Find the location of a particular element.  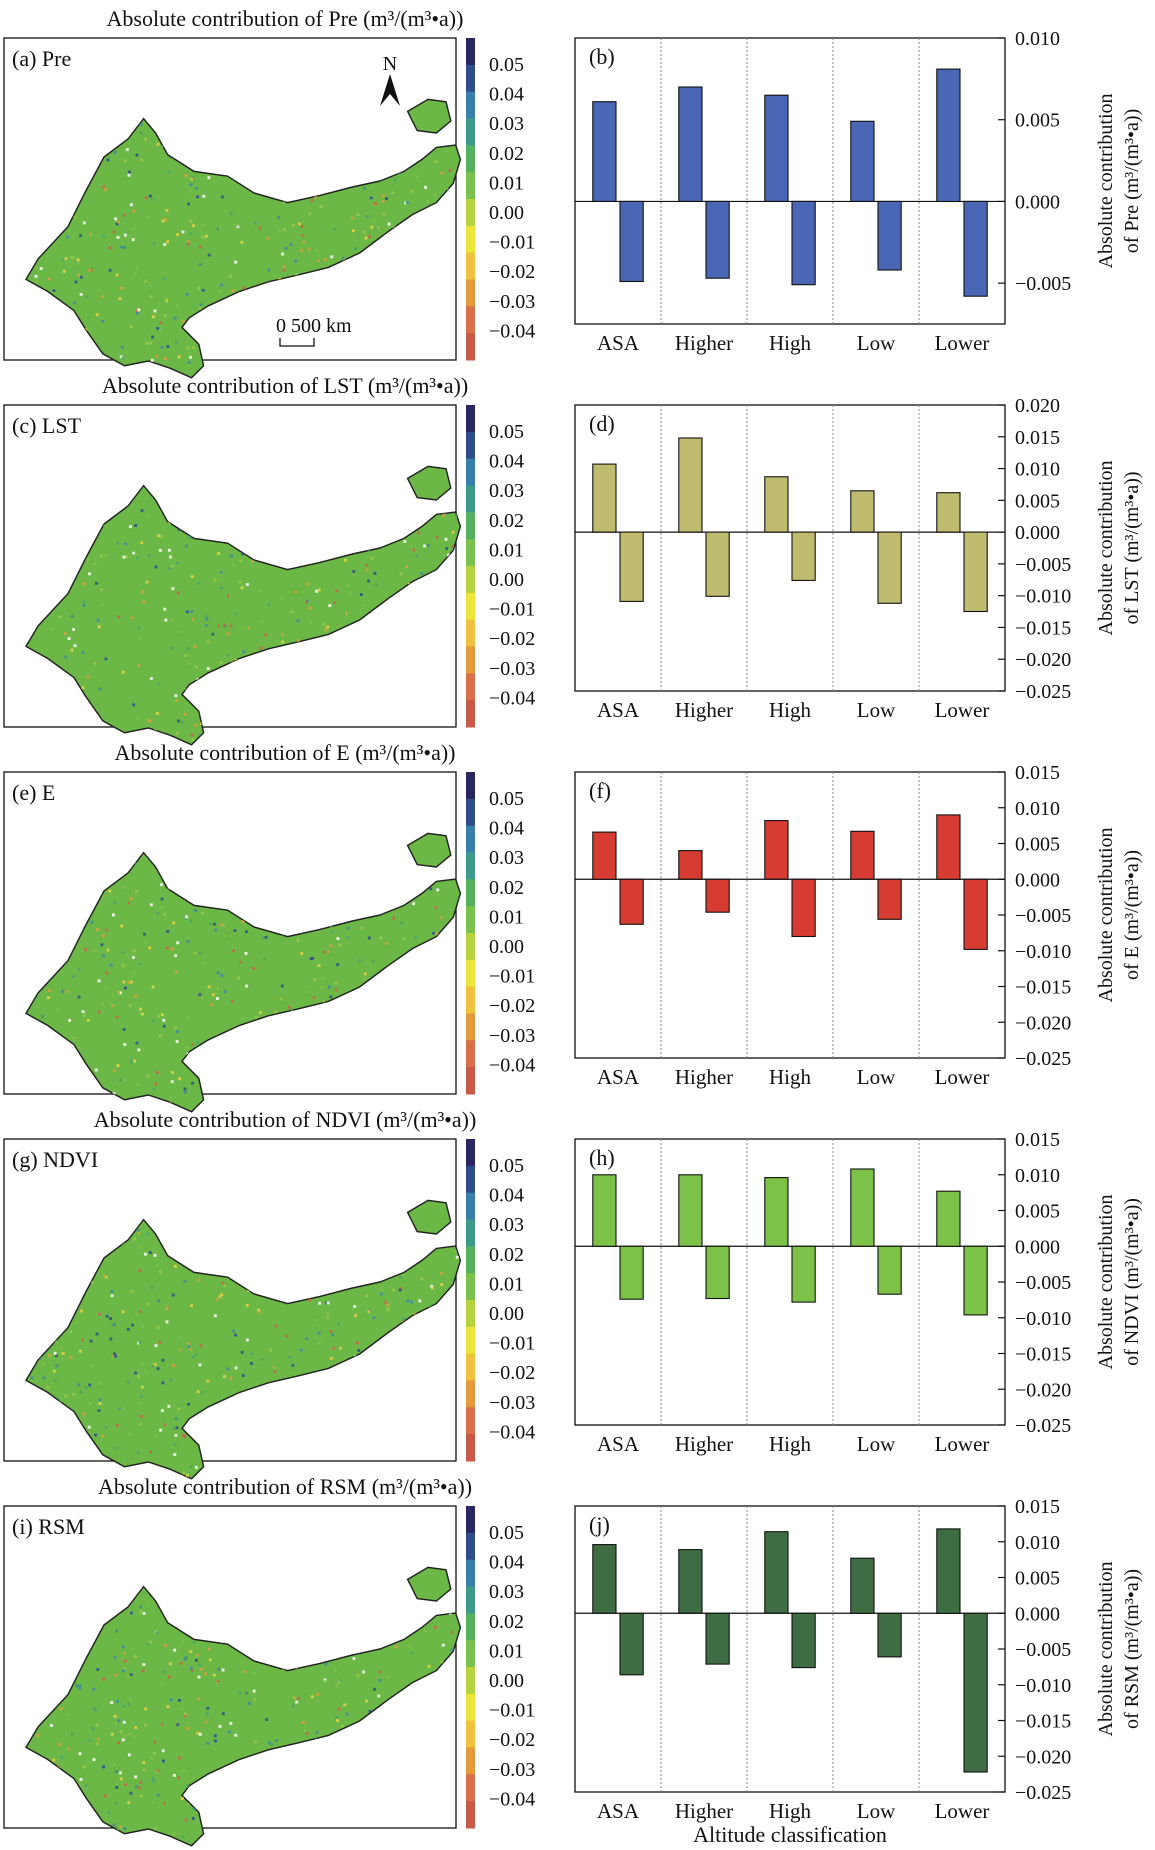

map-panel-label: (a) Pre is located at coordinates (41, 58).